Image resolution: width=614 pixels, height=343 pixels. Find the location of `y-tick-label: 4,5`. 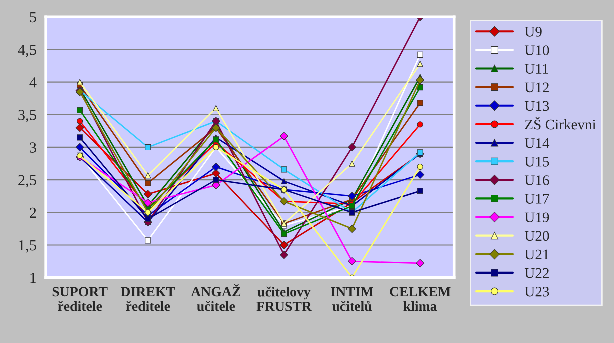

y-tick-label: 4,5 is located at coordinates (27, 51).